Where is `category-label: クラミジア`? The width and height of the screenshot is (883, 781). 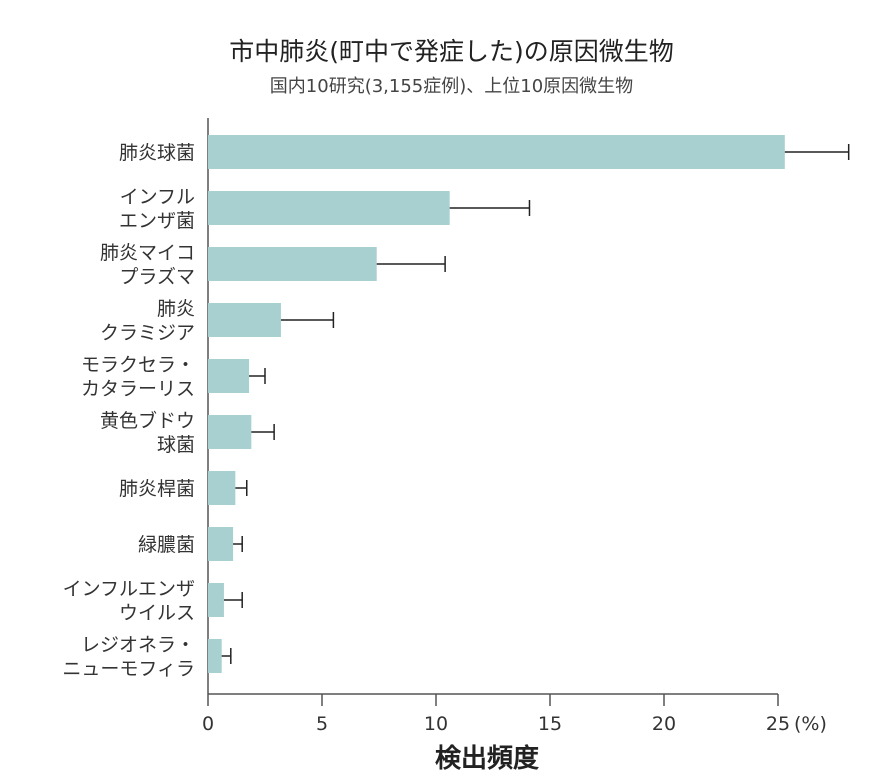
category-label: クラミジア is located at coordinates (147, 333).